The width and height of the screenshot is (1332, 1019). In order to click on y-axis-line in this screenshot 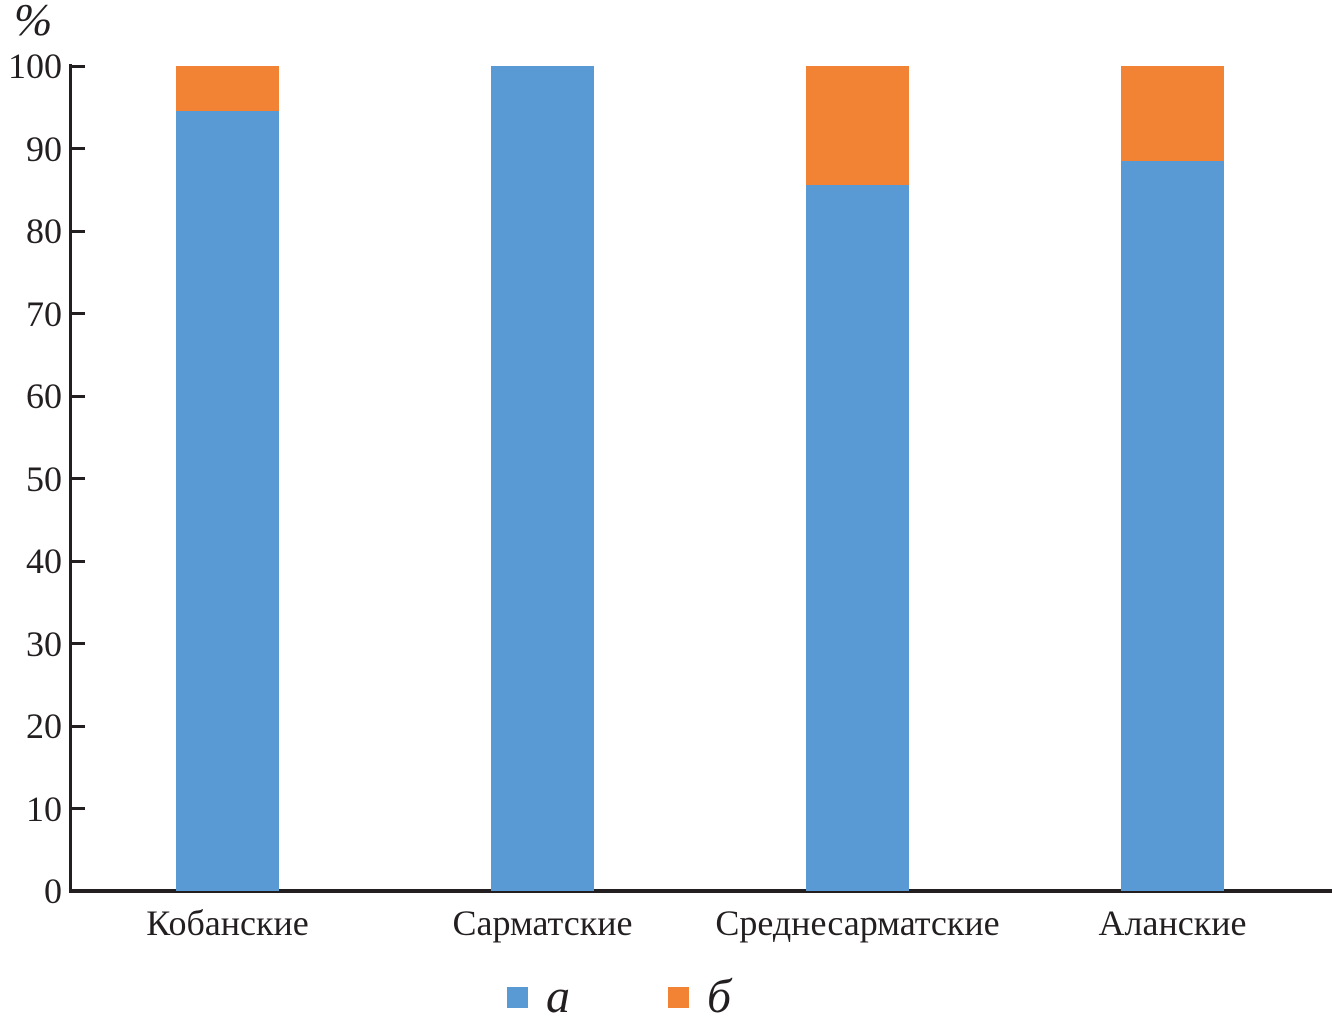, I will do `click(70, 478)`.